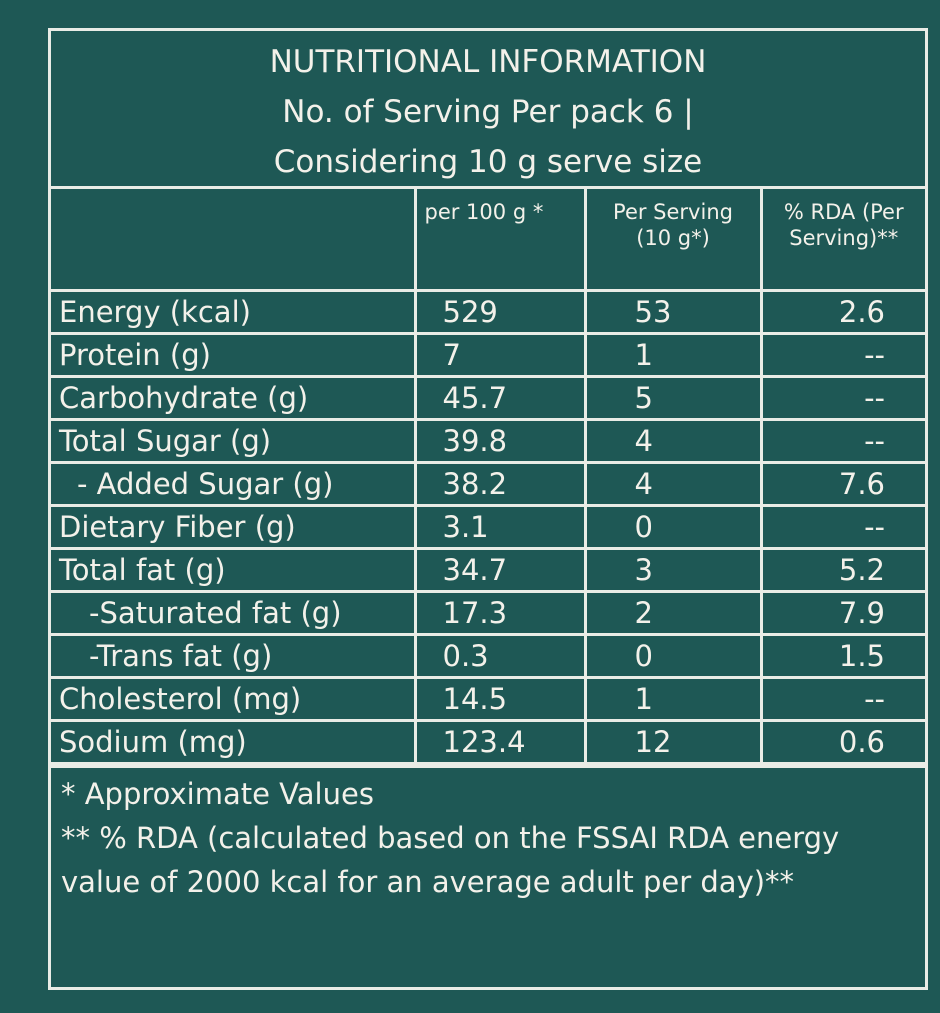 This screenshot has height=1013, width=940. What do you see at coordinates (217, 794) in the screenshot?
I see `footnote: * Approximate Values` at bounding box center [217, 794].